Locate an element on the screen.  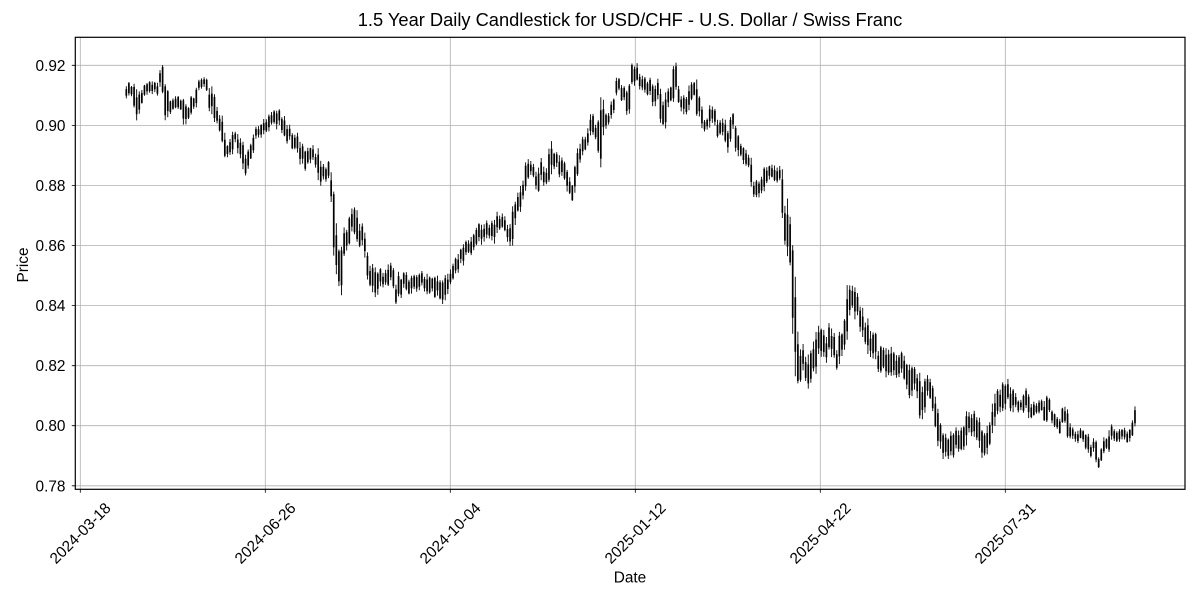
svg-text: 0.86 is located at coordinates (51, 246).